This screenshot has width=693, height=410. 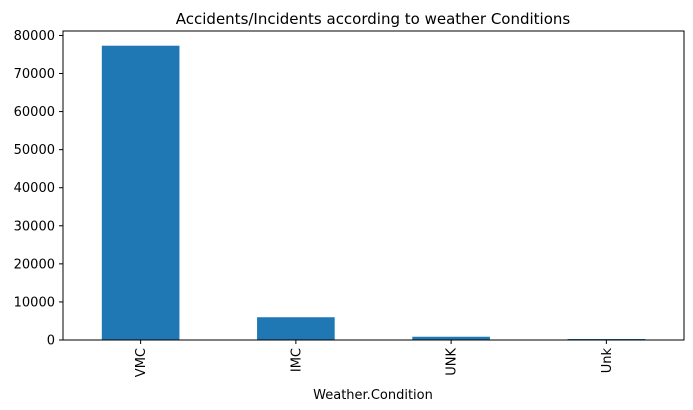 What do you see at coordinates (34, 150) in the screenshot?
I see `y-tick-label: 50000` at bounding box center [34, 150].